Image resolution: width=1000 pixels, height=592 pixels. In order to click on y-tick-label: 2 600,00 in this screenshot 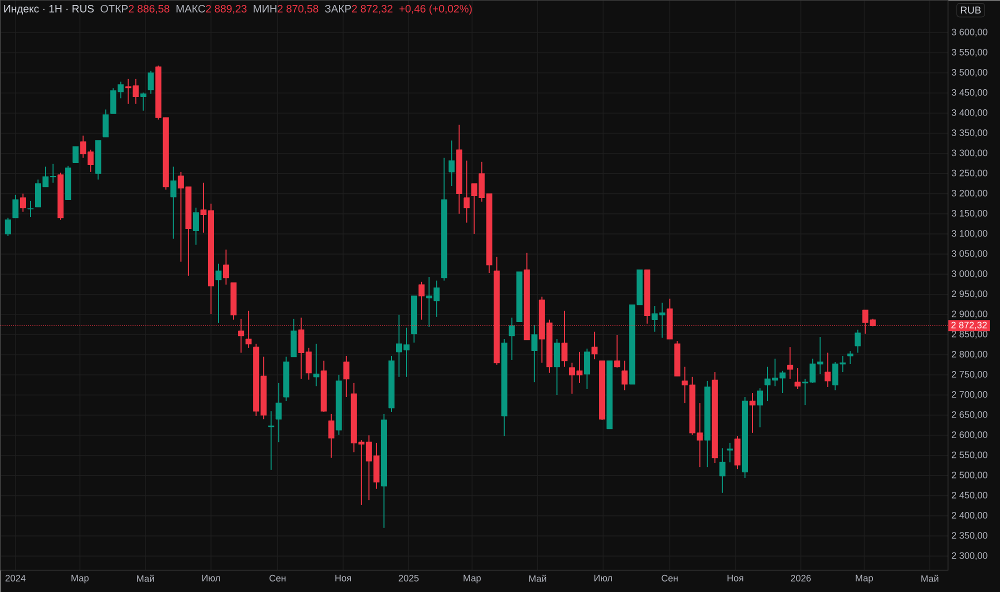, I will do `click(970, 435)`.